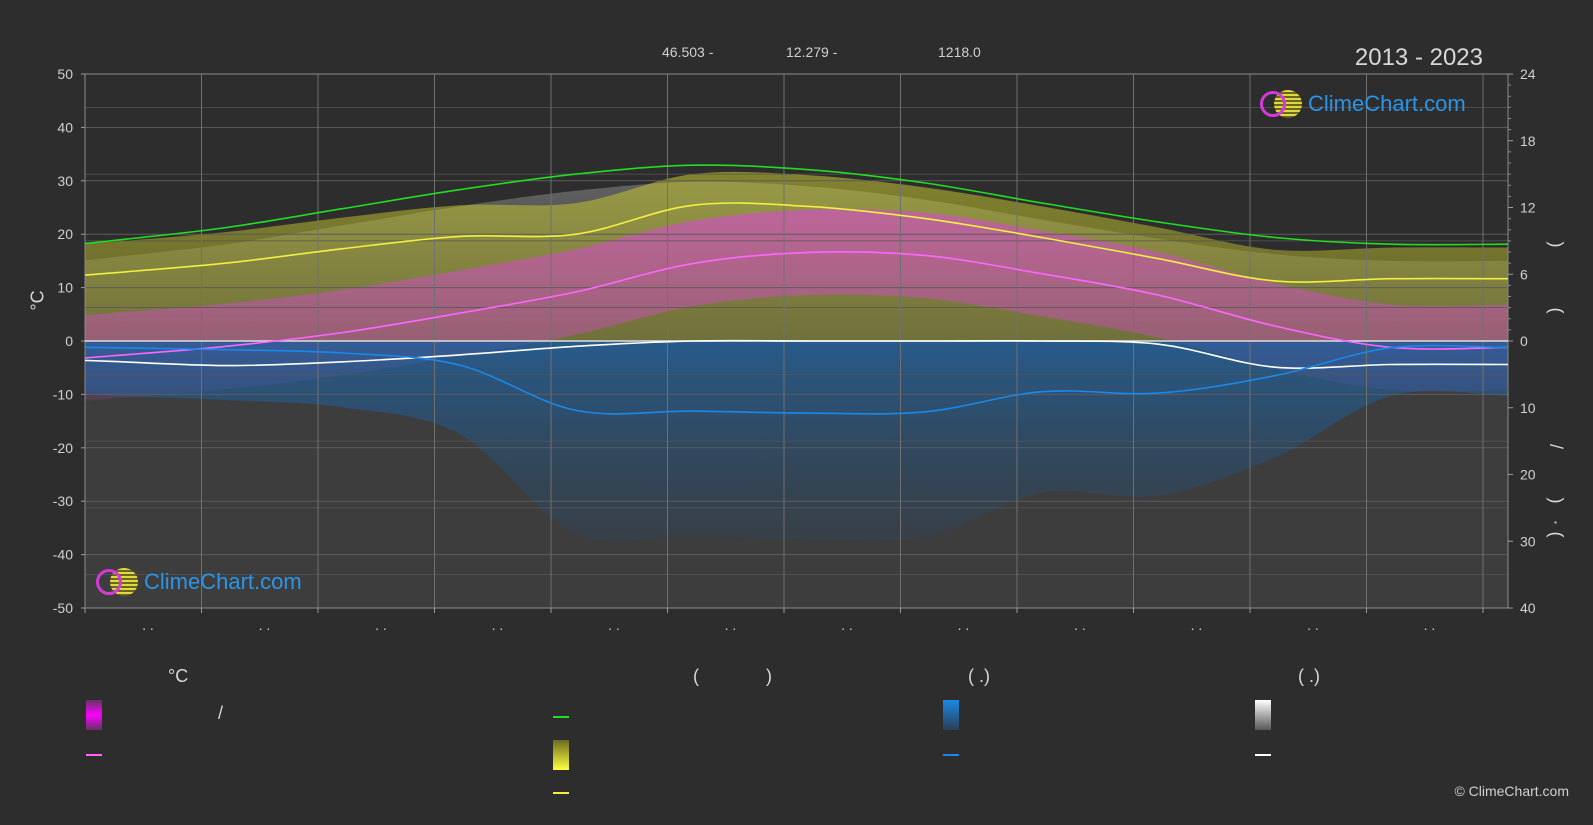 The width and height of the screenshot is (1593, 825). I want to click on right-axis-glyph-6: (, so click(1556, 534).